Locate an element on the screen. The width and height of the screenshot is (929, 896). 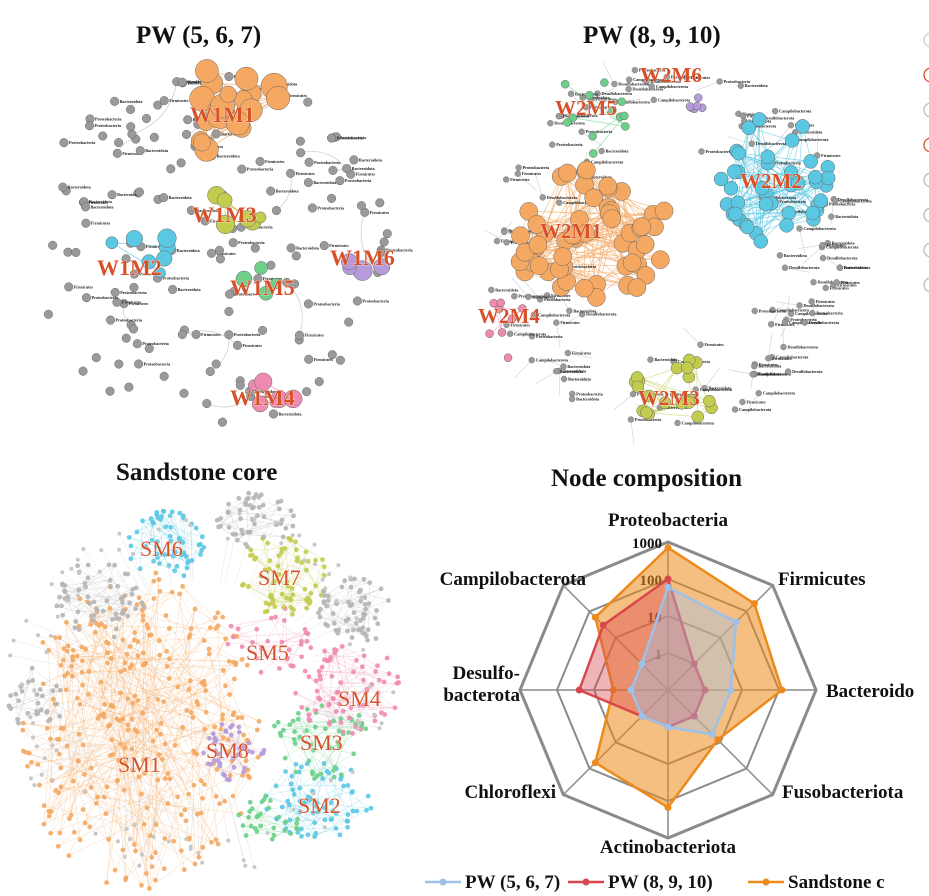
module-label: SM3 is located at coordinates (321, 742).